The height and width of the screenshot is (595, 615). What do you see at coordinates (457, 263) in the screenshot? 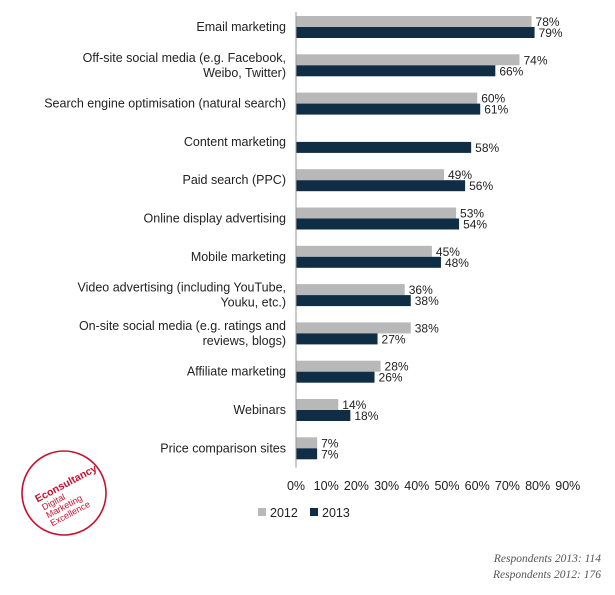
I see `data-label-2013: 48%` at bounding box center [457, 263].